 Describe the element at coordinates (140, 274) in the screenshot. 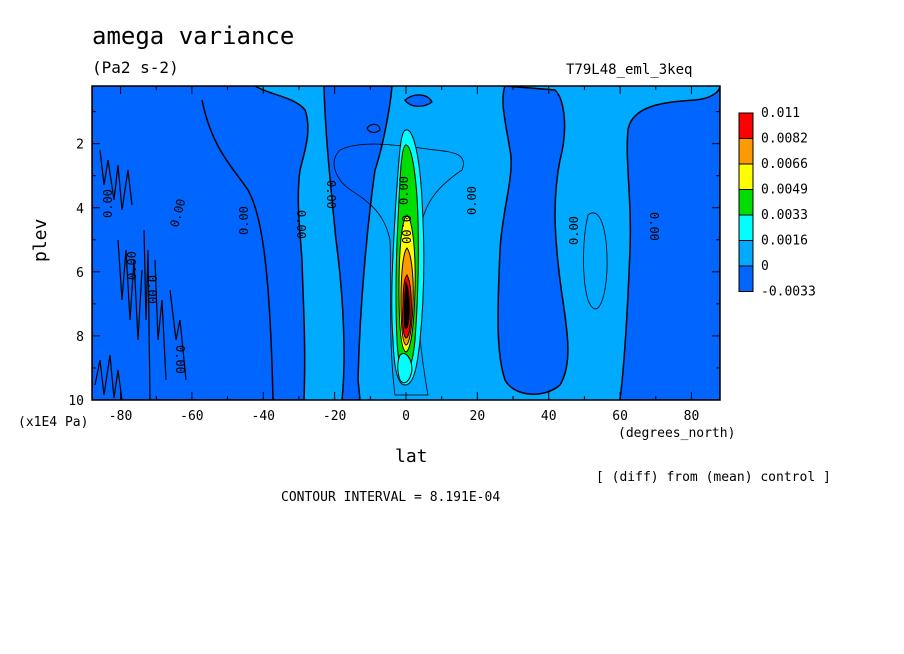

I see `southpole-streaks` at that location.